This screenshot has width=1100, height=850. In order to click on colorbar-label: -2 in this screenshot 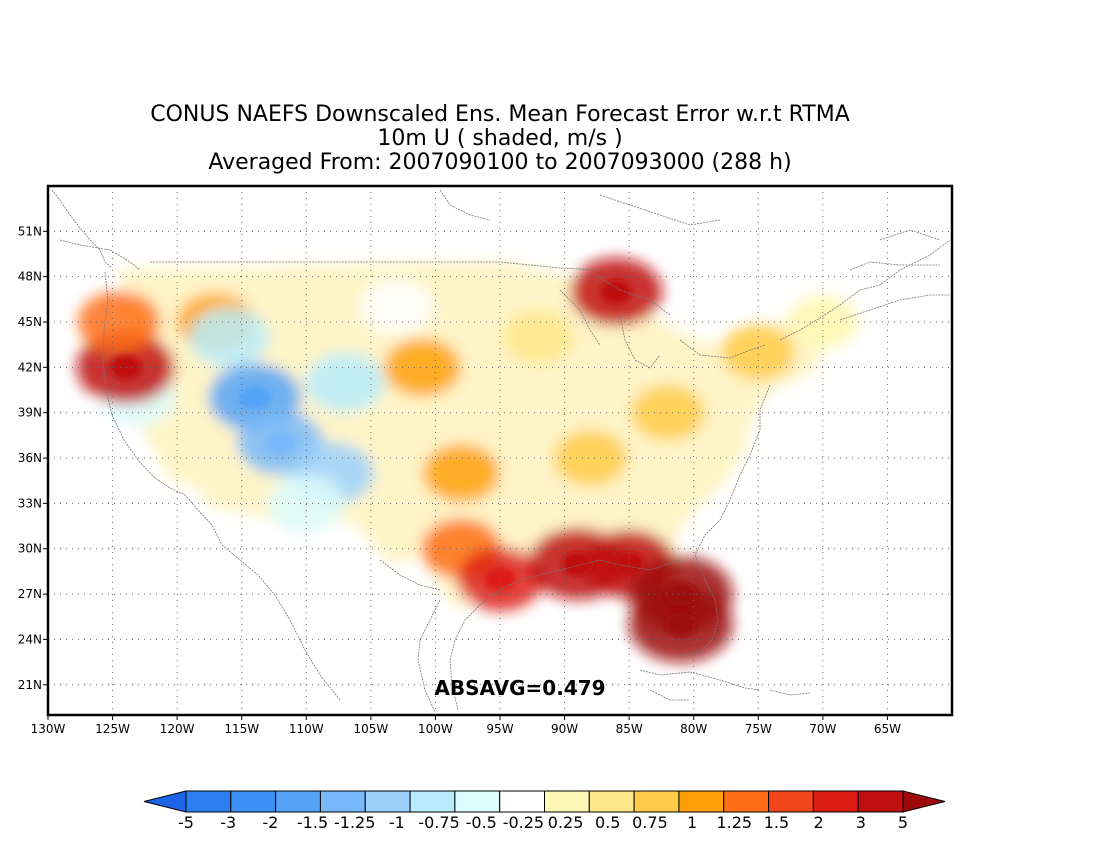, I will do `click(270, 822)`.